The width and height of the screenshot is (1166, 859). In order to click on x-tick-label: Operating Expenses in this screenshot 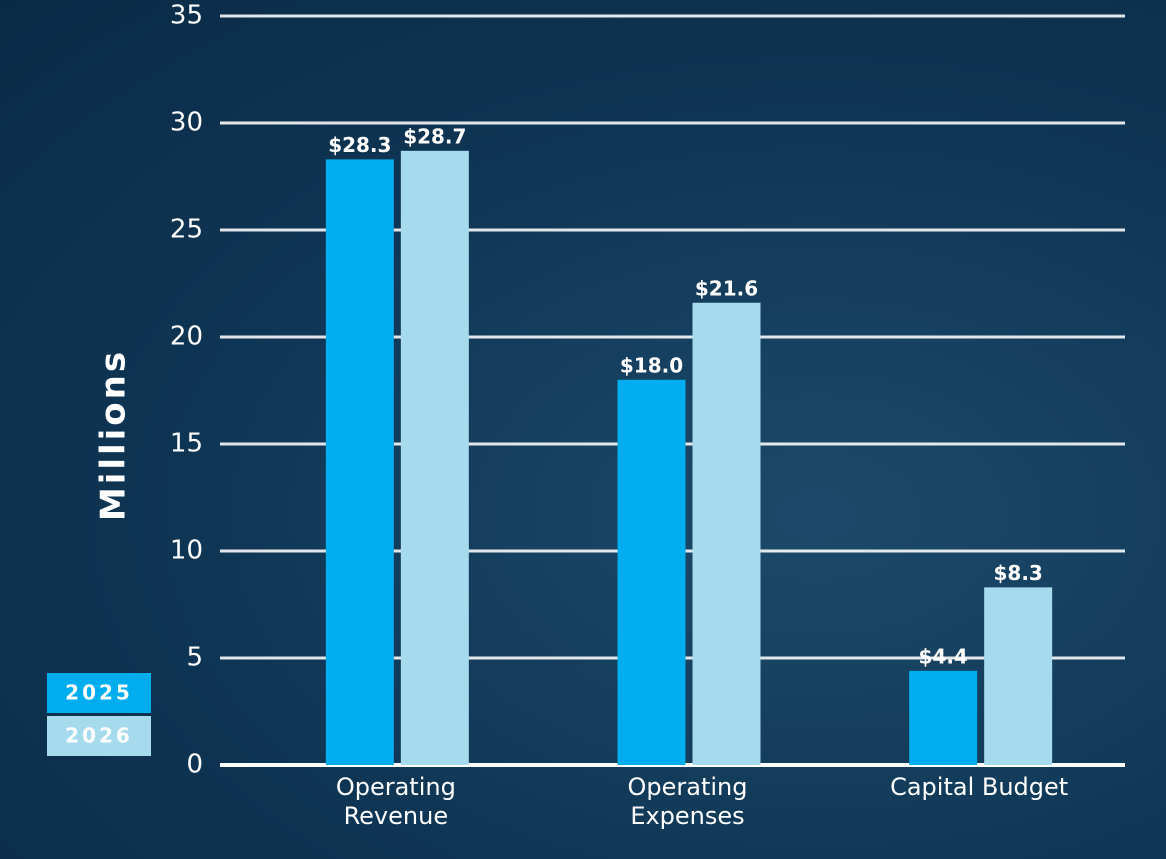, I will do `click(687, 801)`.